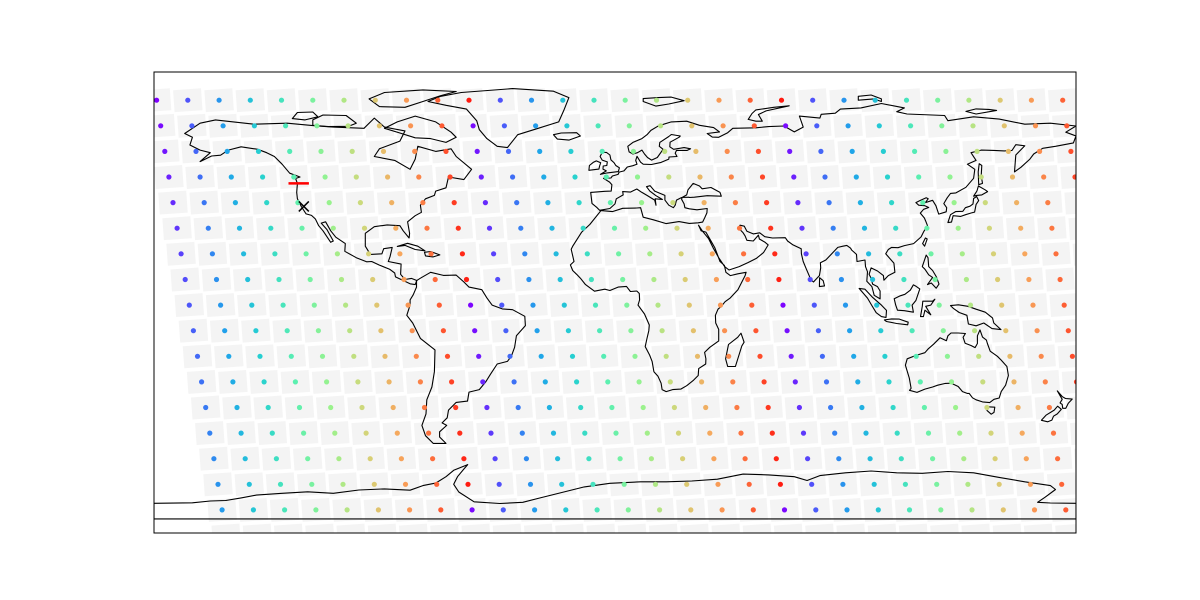 Image resolution: width=1200 pixels, height=600 pixels. Describe the element at coordinates (615, 492) in the screenshot. I see `coastline-antarctica` at that location.